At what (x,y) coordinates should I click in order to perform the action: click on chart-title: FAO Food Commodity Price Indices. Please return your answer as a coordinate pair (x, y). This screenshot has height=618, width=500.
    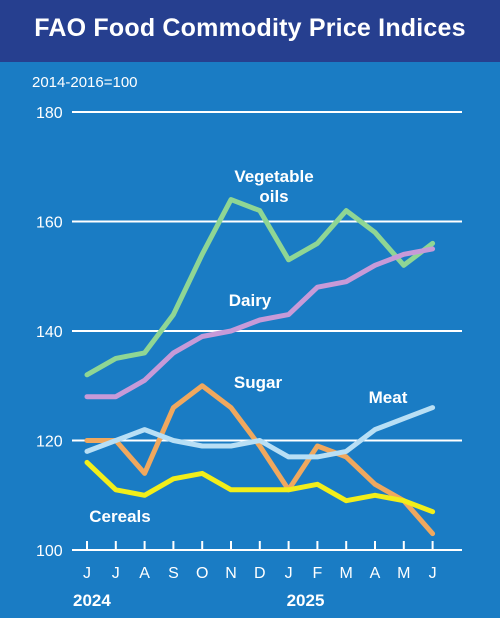
    Looking at the image, I should click on (250, 28).